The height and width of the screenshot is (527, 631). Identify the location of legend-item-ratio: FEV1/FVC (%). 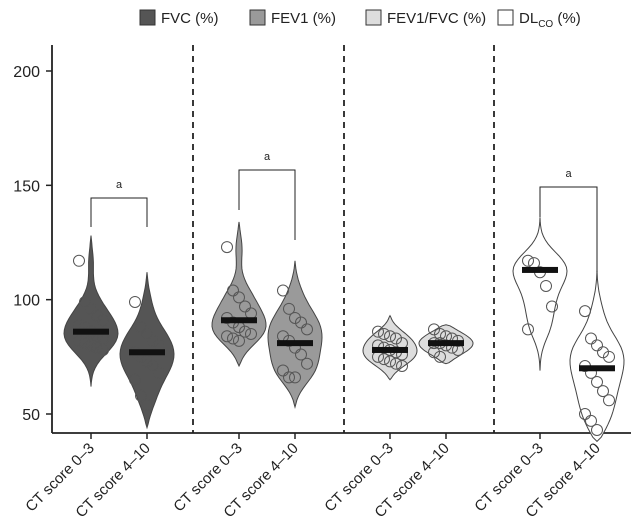
(425, 18).